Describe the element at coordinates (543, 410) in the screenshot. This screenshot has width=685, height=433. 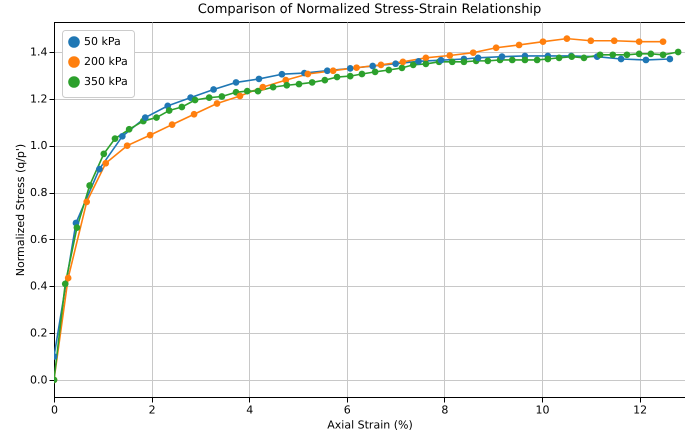
I see `x-tick-label: 10` at that location.